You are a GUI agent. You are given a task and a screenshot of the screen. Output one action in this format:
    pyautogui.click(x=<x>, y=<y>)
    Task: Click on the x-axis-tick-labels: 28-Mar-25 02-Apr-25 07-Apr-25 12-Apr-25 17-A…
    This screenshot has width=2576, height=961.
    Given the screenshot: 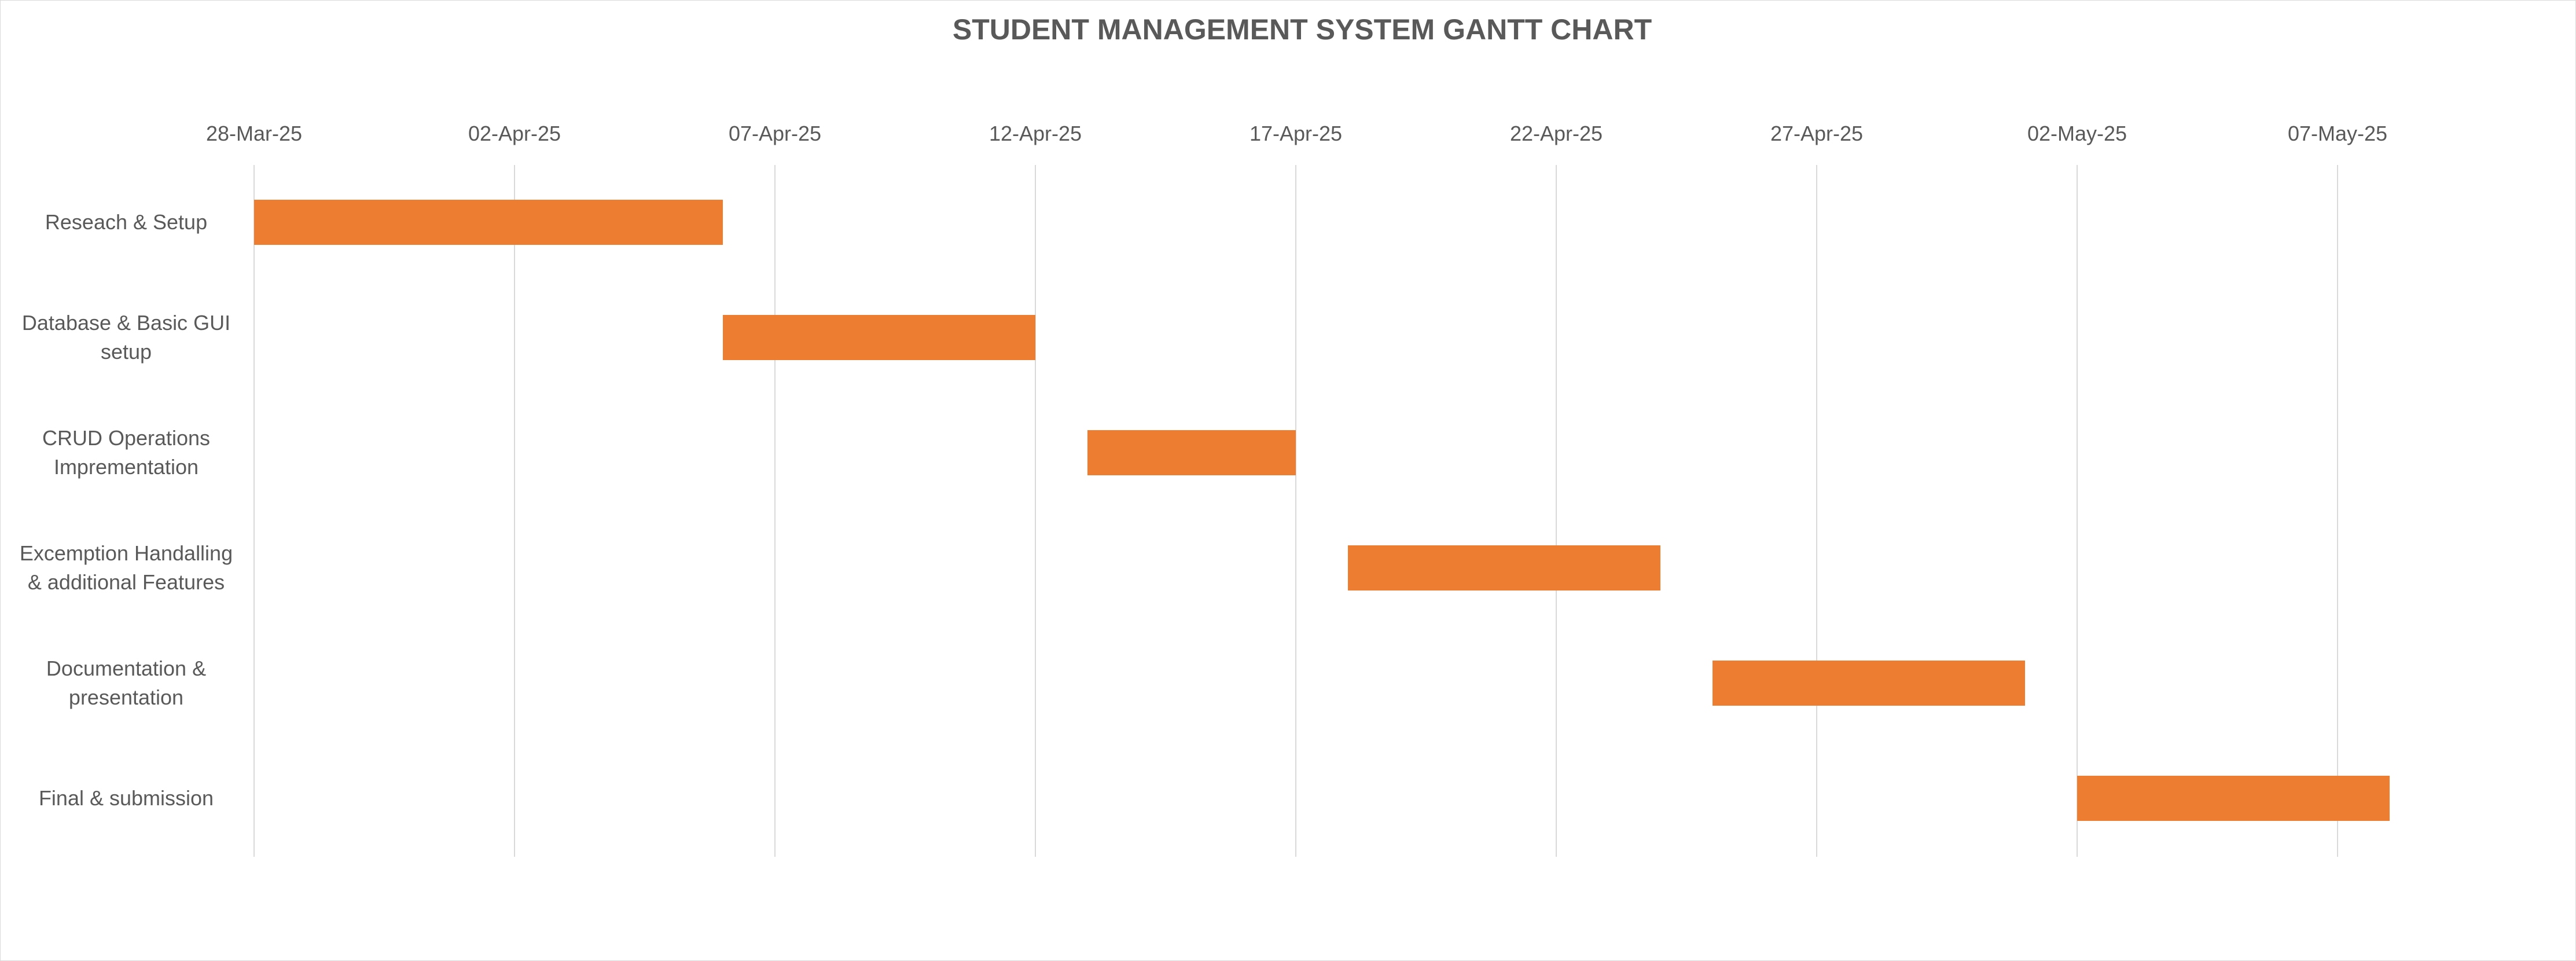 What is the action you would take?
    pyautogui.click(x=1297, y=133)
    